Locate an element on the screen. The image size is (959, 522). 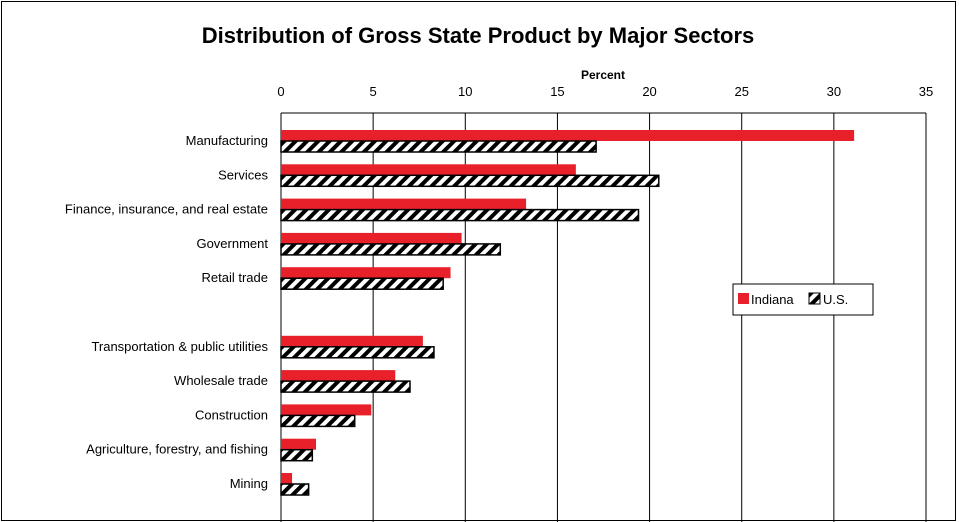
legend-box is located at coordinates (803, 299).